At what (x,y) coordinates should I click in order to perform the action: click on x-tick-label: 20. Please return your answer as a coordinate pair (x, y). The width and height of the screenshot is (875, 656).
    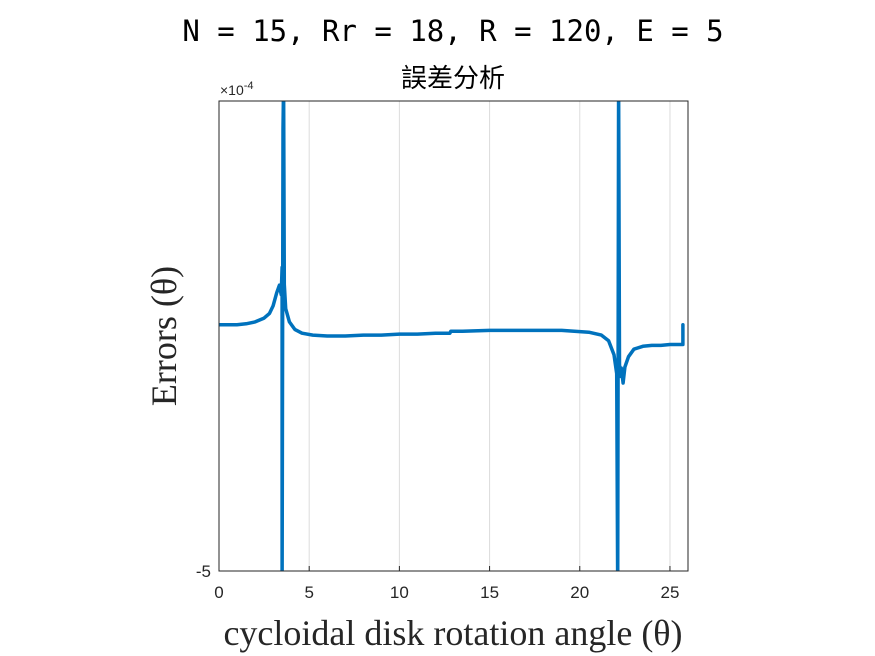
    Looking at the image, I should click on (579, 592).